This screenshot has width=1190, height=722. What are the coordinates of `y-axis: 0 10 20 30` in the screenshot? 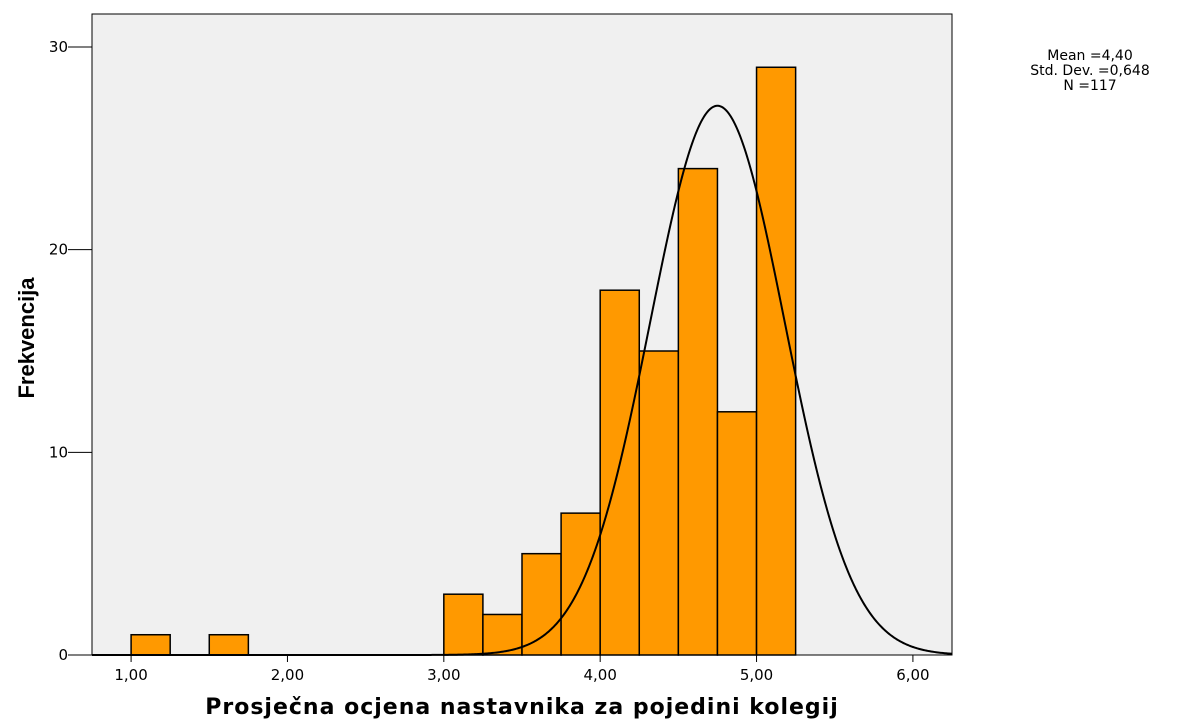 It's located at (70, 351).